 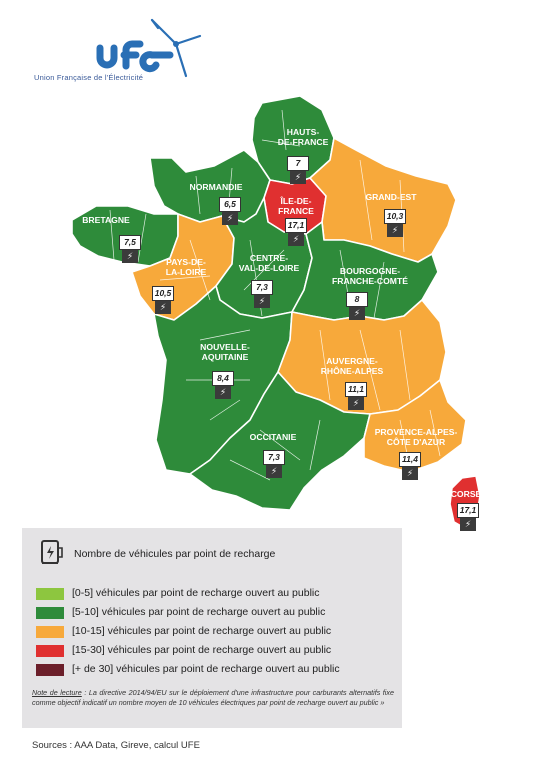 I want to click on label-hauts-de-france: HAUTS- DE-FRANCE, so click(x=303, y=137).